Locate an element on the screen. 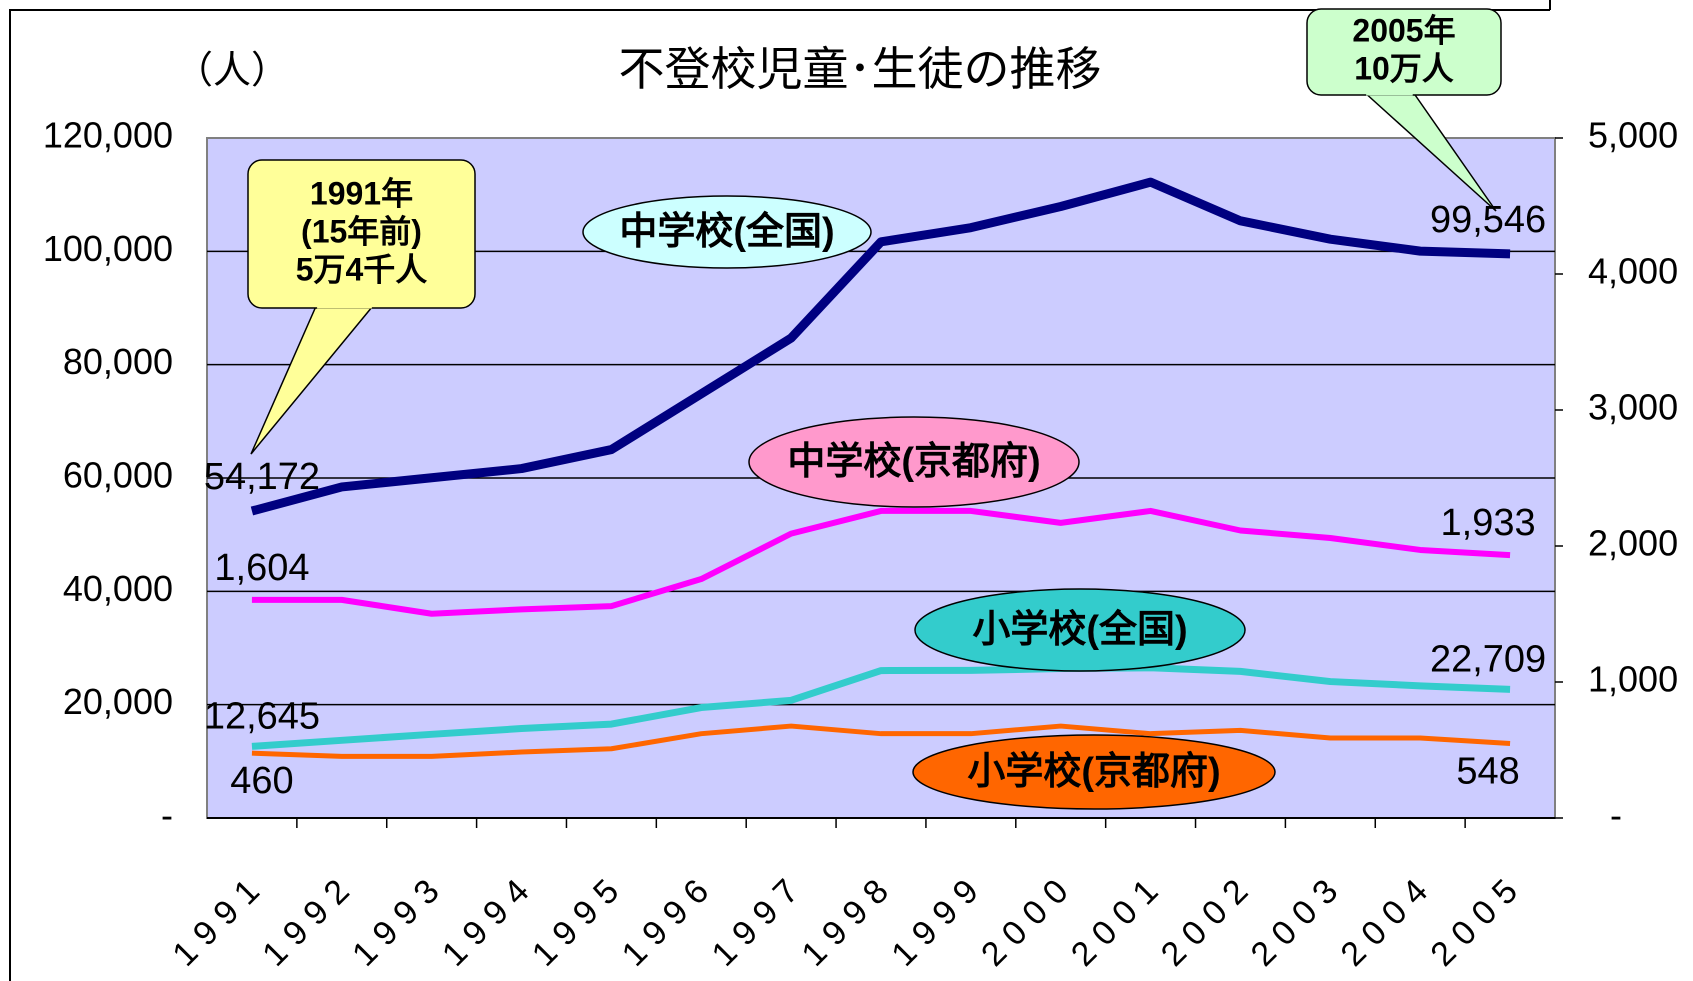 The width and height of the screenshot is (1693, 981). data-label: 1,604 is located at coordinates (261, 568).